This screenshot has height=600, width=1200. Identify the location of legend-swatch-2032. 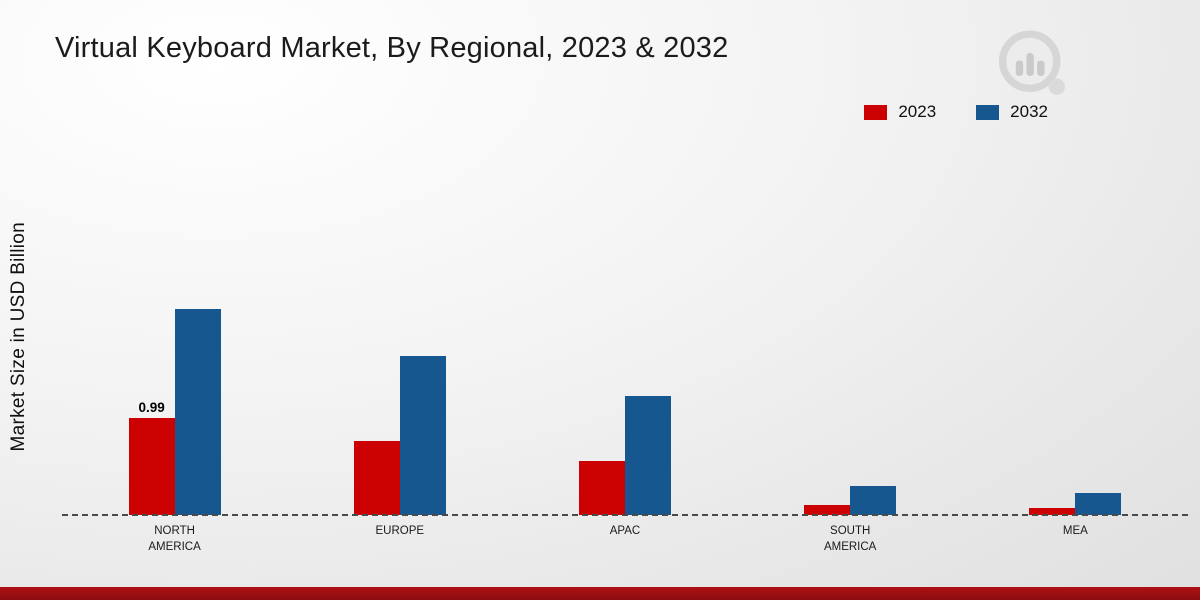
(988, 112).